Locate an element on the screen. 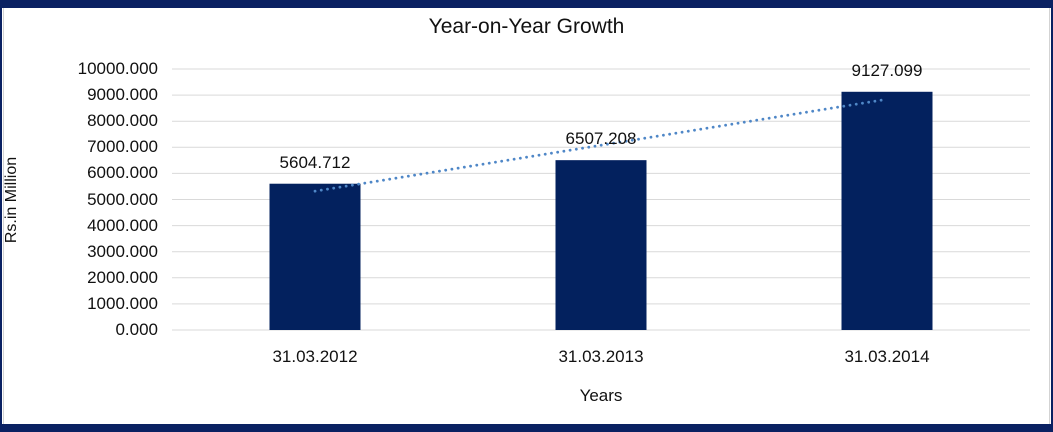 This screenshot has width=1053, height=432. bottom-frame-strip is located at coordinates (526, 428).